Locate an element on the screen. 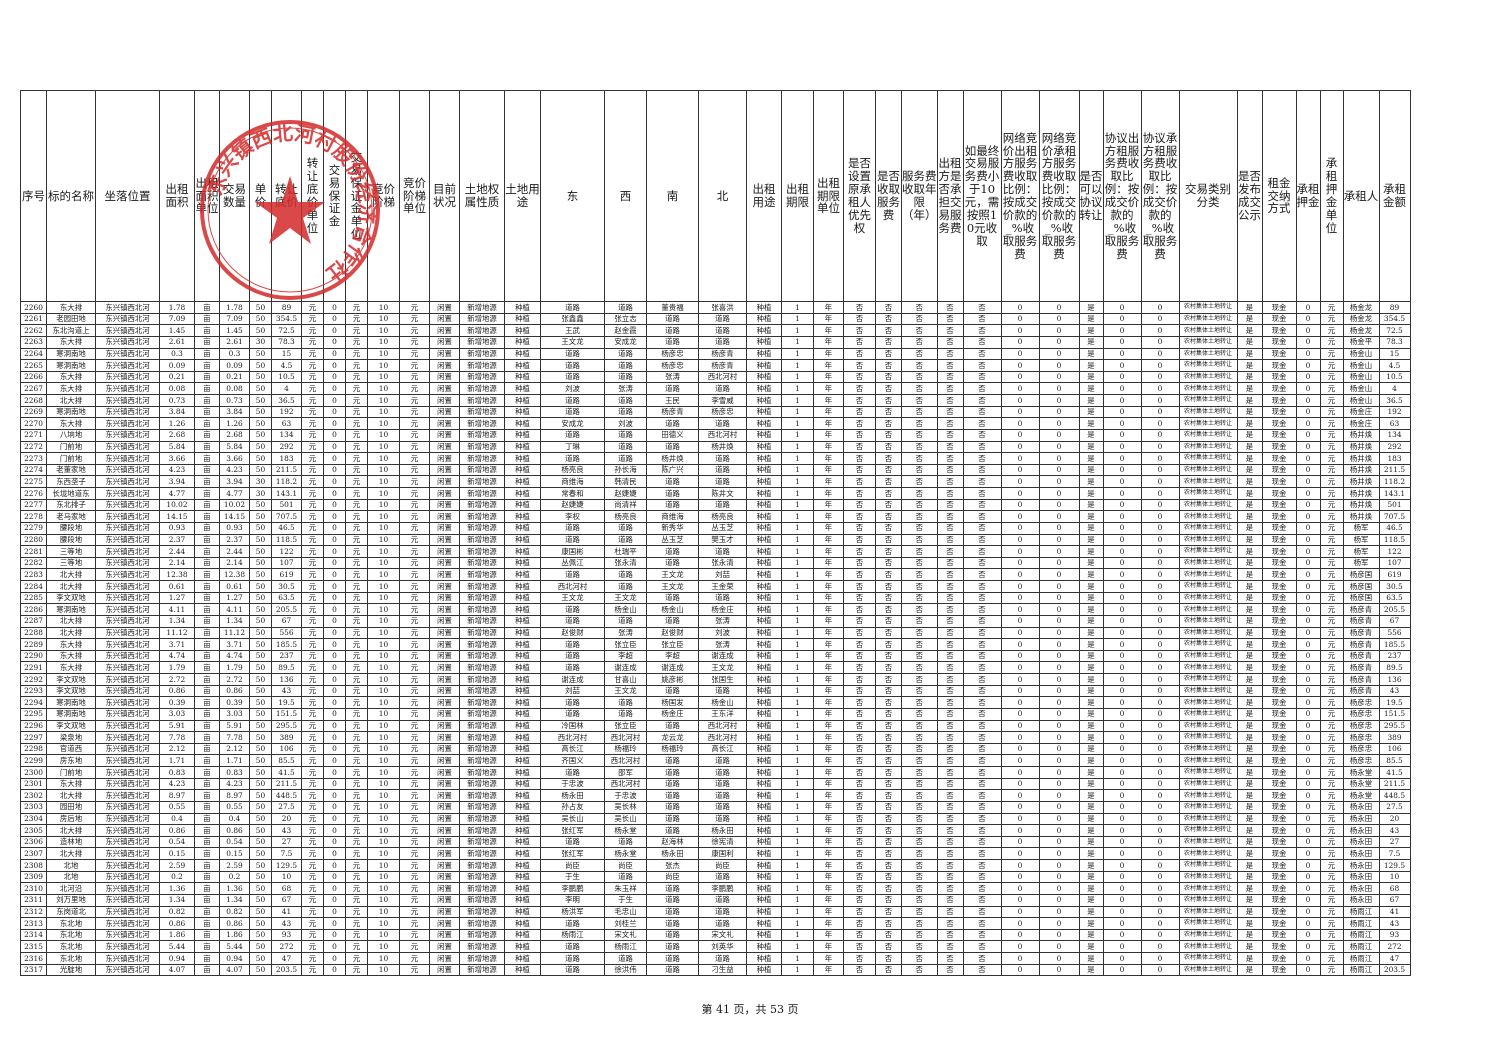 The height and width of the screenshot is (1060, 1500). cell-lease-term: 1 is located at coordinates (797, 598).